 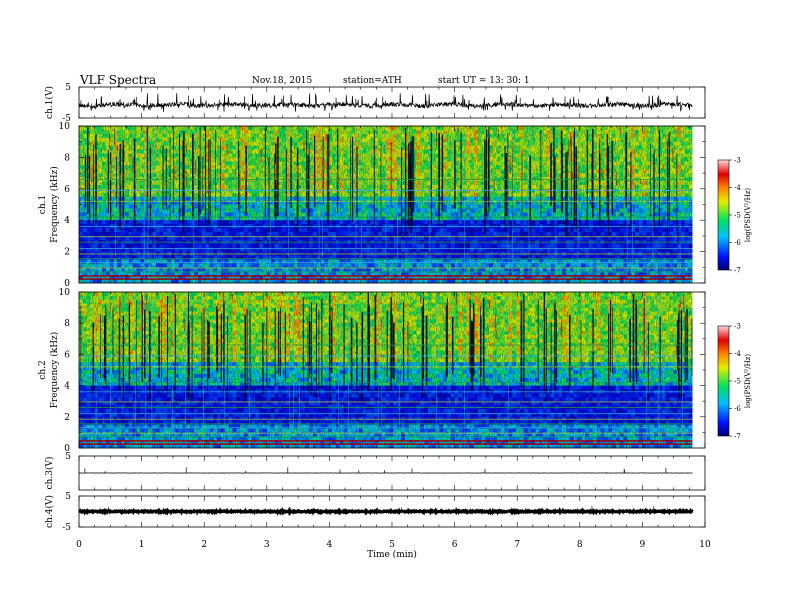 What do you see at coordinates (484, 81) in the screenshot?
I see `start-time-label: start UT = 13: 30: 1` at bounding box center [484, 81].